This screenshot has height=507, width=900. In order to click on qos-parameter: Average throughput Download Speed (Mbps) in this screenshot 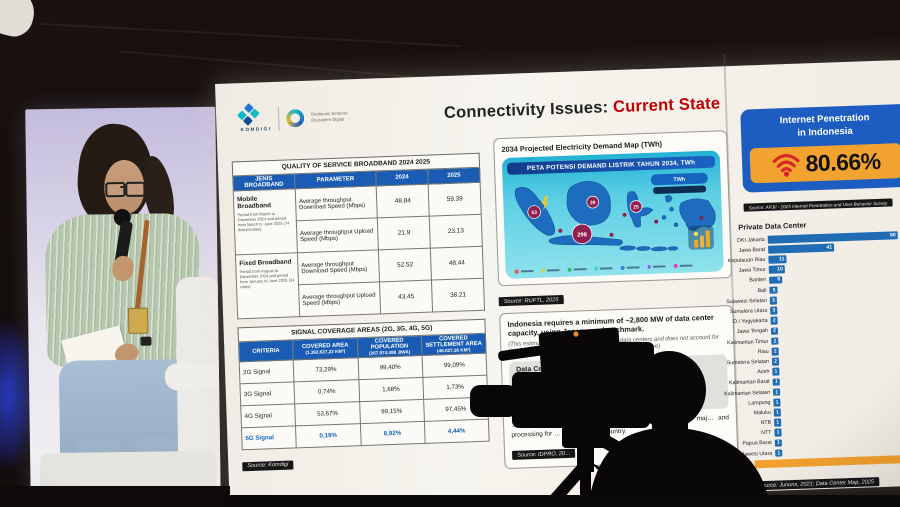, I will do `click(338, 267)`.